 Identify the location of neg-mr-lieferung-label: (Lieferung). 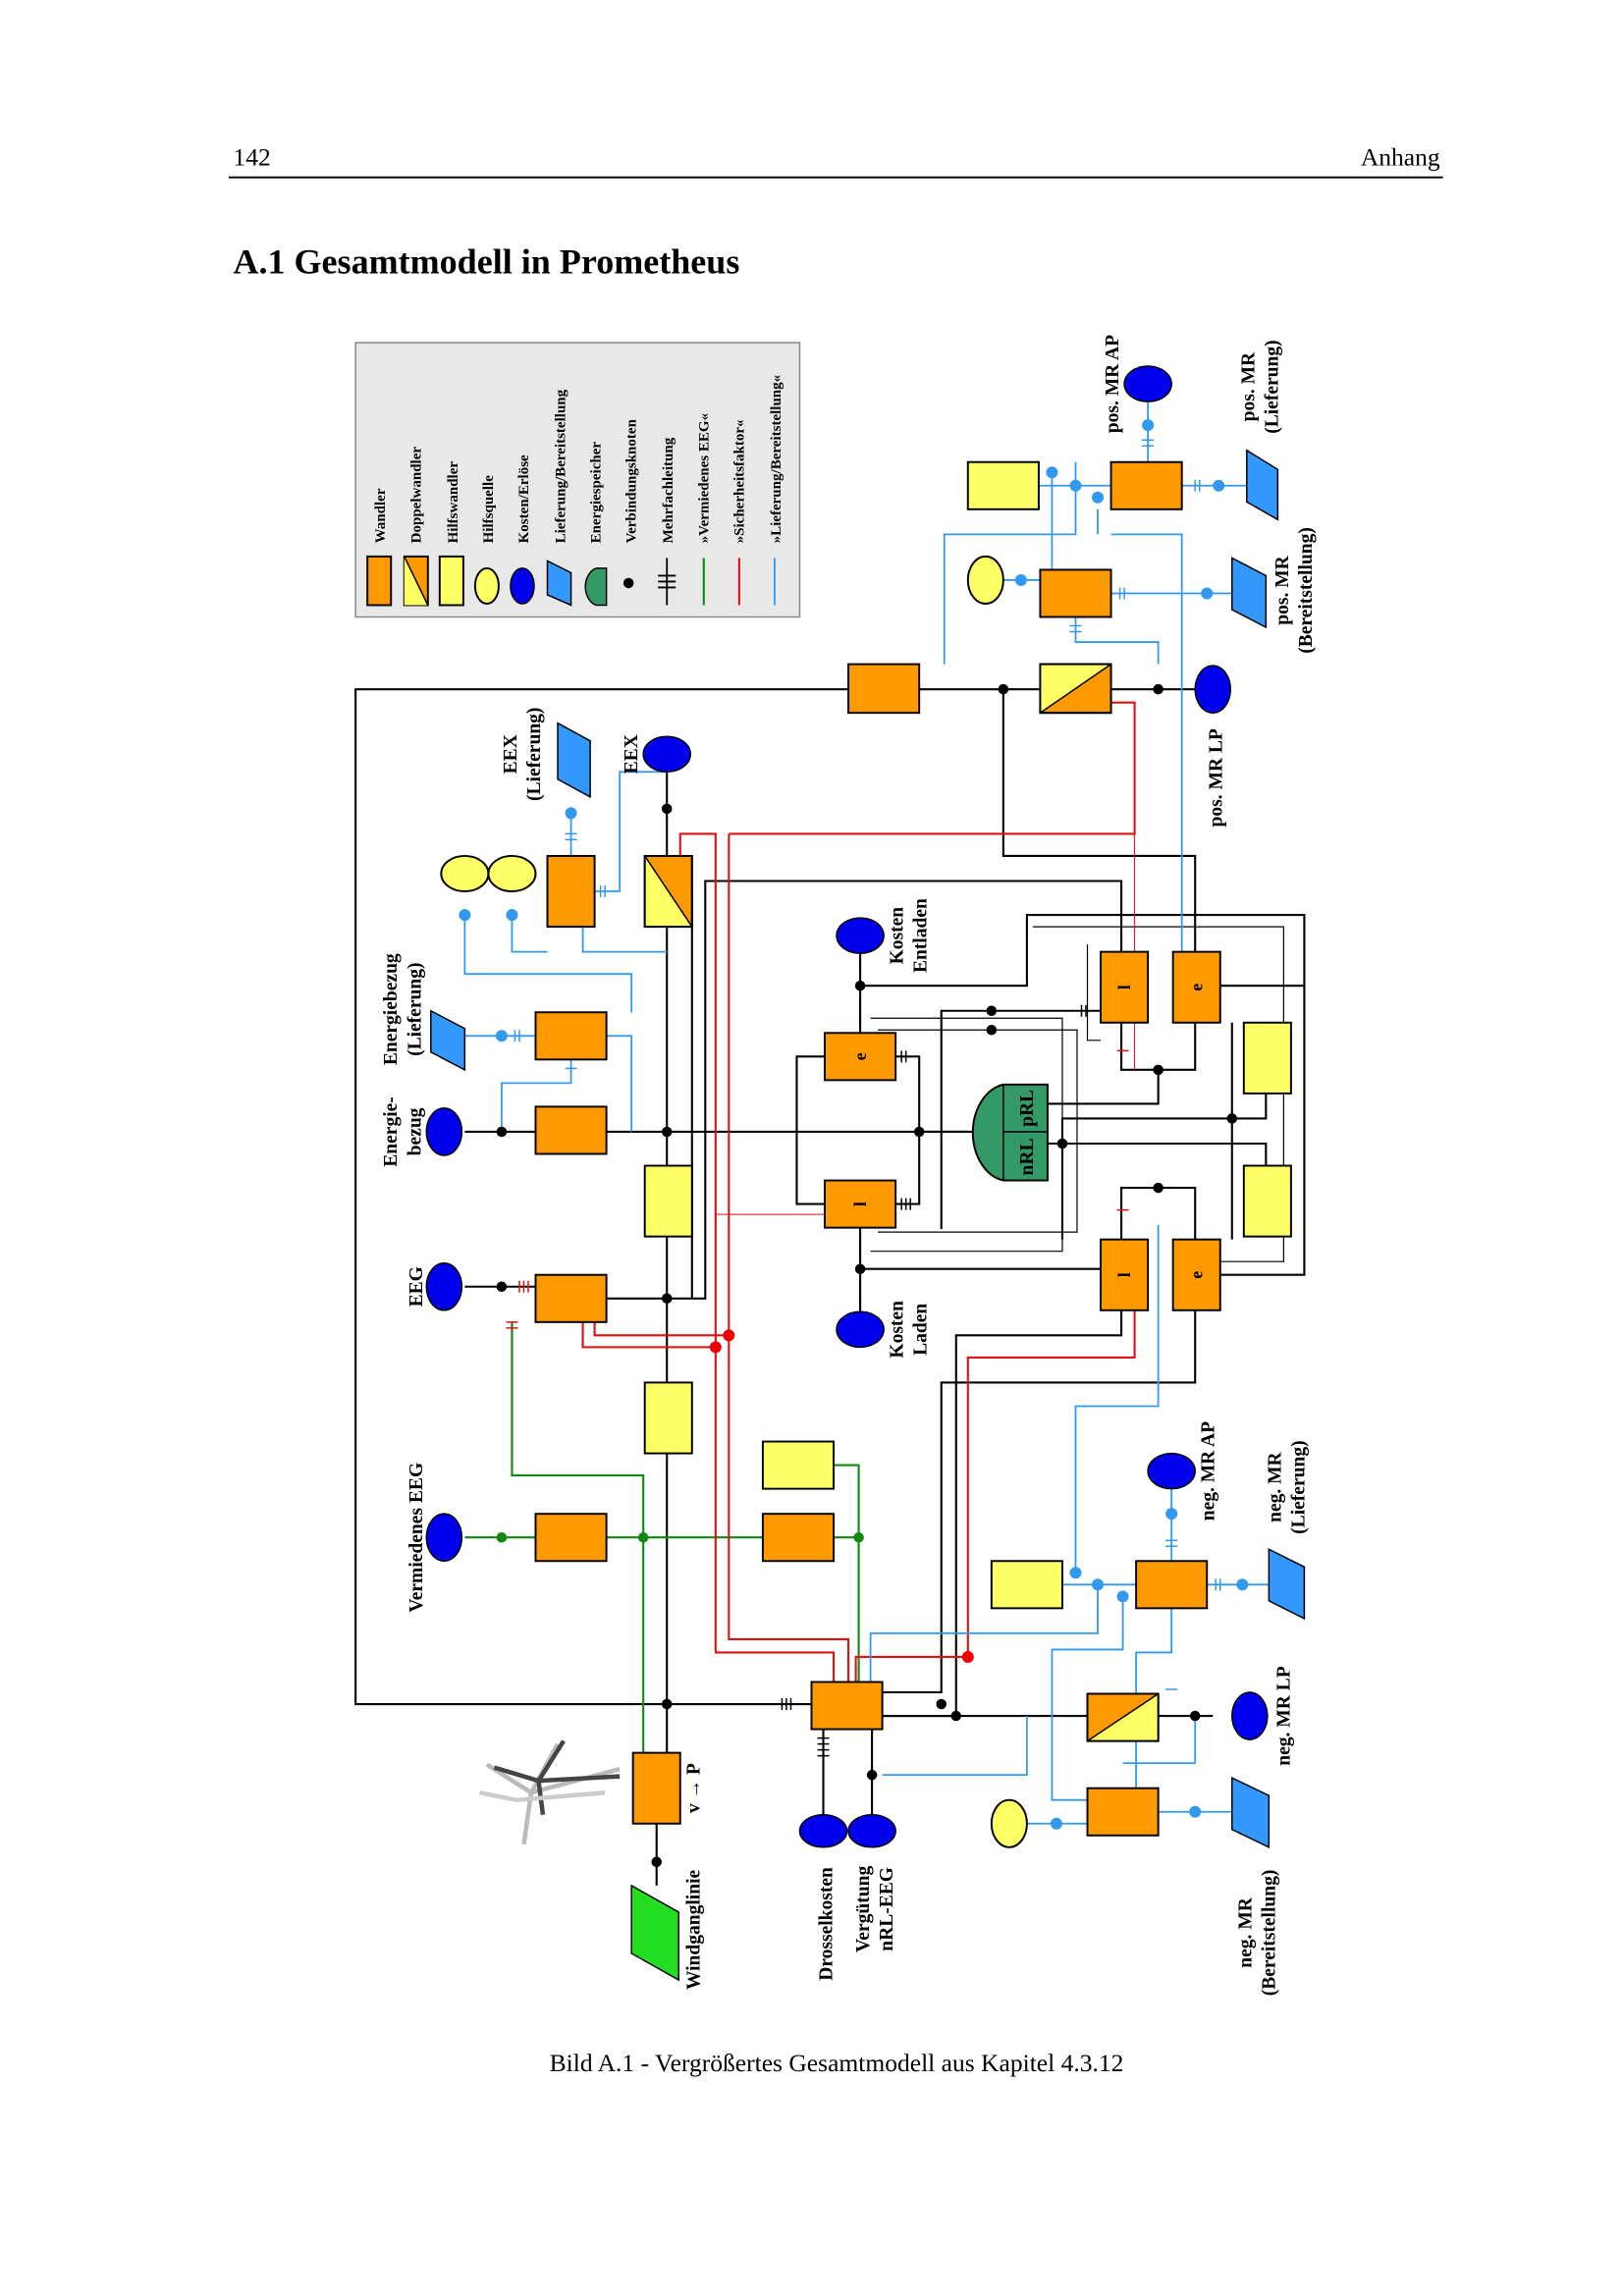
(1298, 1486).